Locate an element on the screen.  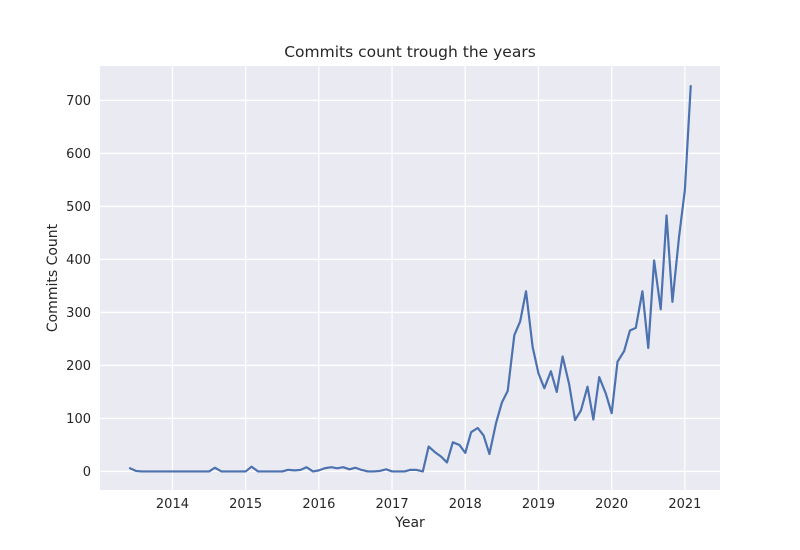
x-tick-label: 2016 is located at coordinates (318, 504).